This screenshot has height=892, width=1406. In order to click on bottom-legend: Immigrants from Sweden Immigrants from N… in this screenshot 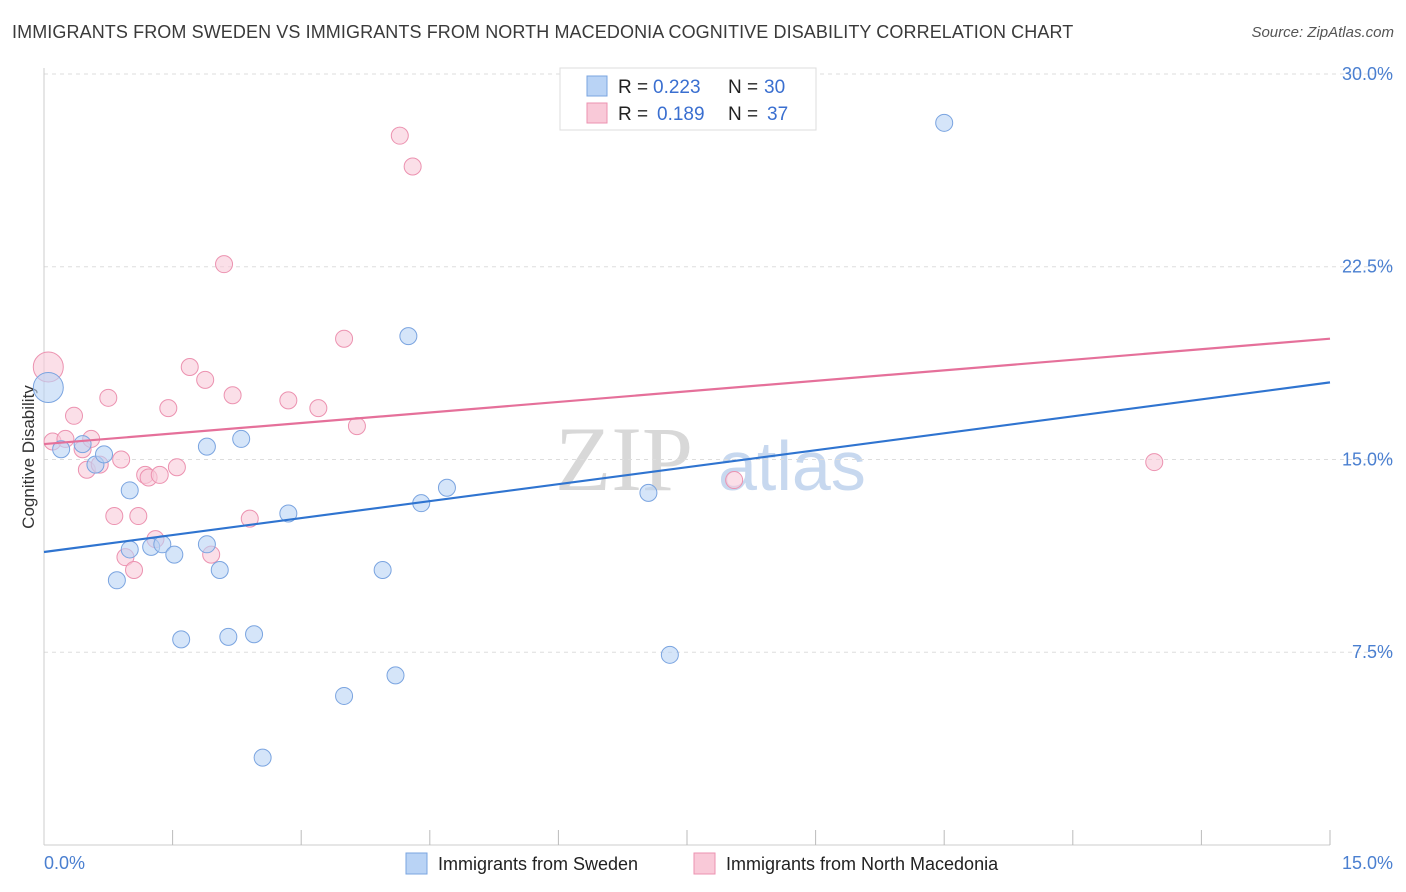, I will do `click(702, 863)`.